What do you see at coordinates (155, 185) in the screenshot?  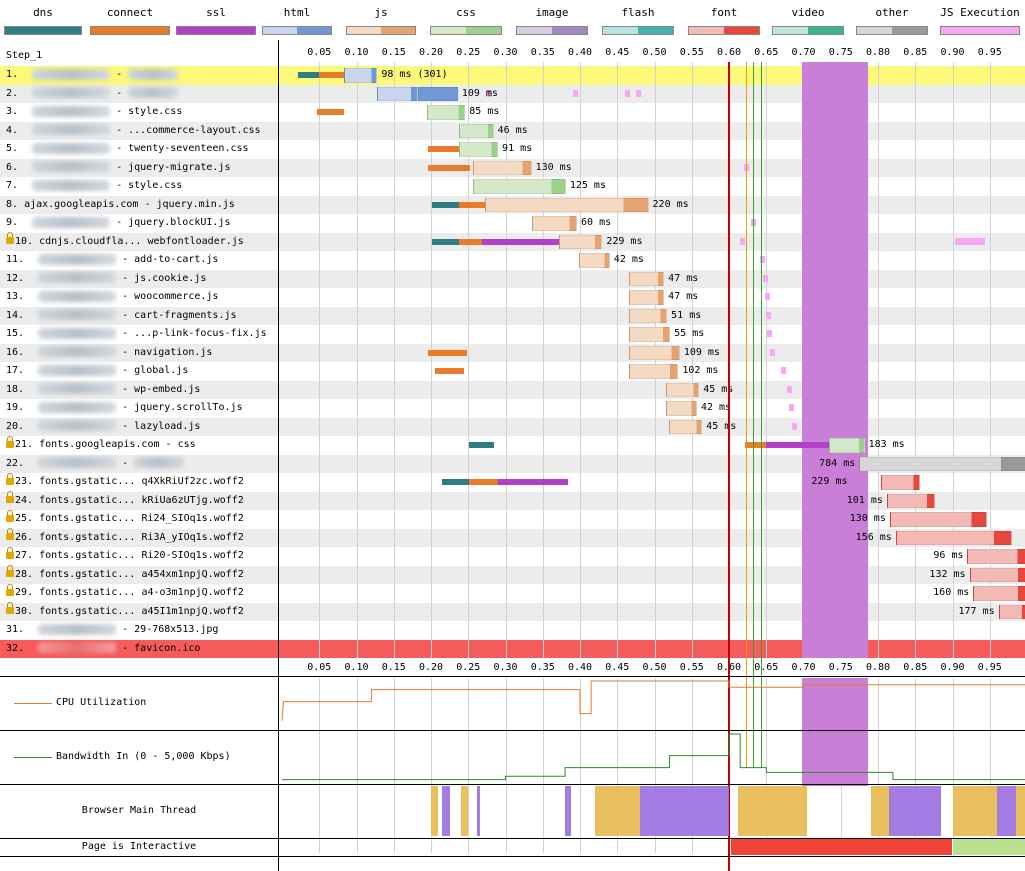 I see `request-path: style.css` at bounding box center [155, 185].